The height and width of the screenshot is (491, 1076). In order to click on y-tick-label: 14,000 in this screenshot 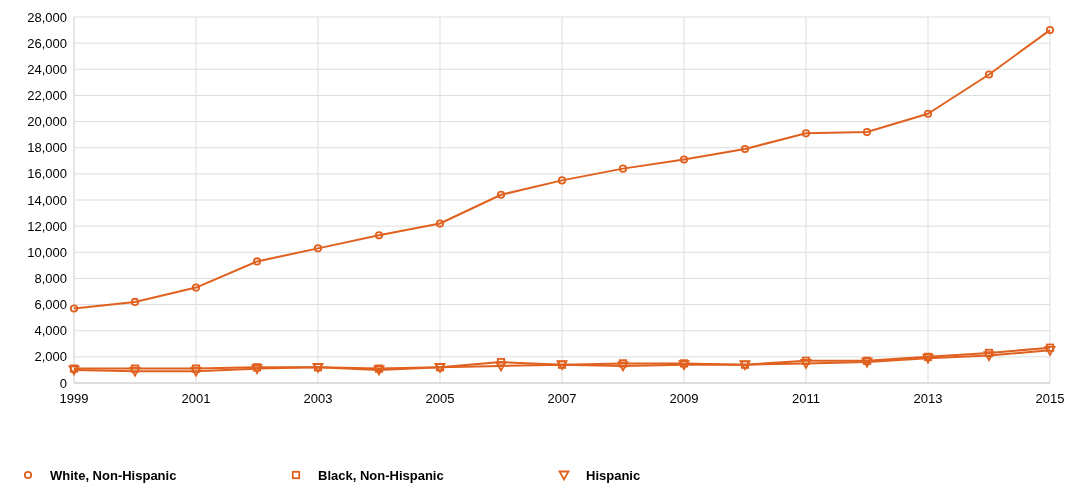, I will do `click(47, 200)`.